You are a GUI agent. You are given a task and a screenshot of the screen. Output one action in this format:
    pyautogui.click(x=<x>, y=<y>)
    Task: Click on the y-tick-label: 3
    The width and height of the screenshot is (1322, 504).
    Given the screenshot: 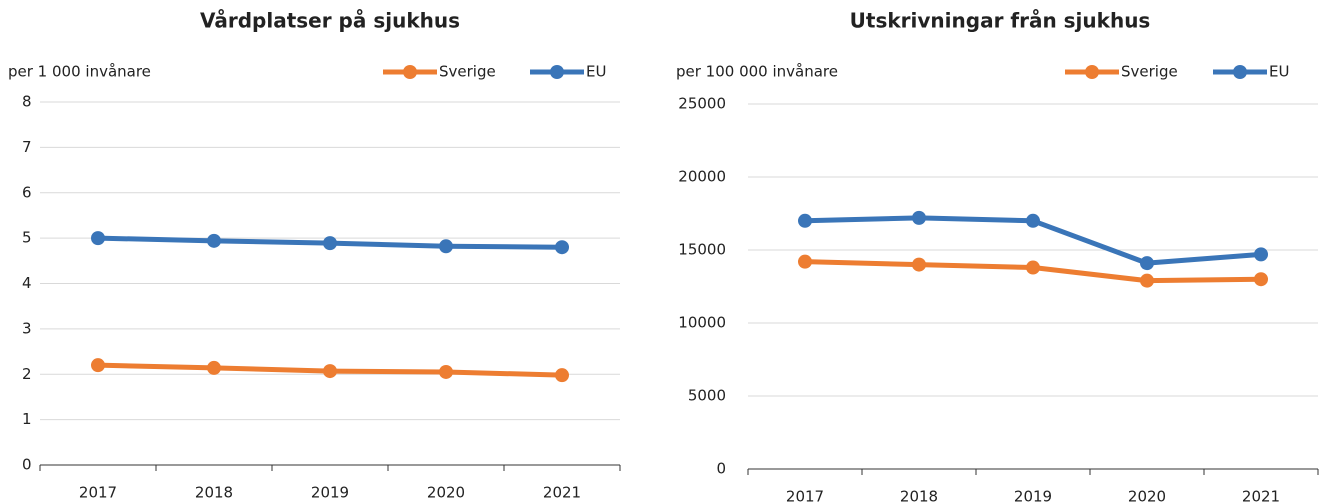 What is the action you would take?
    pyautogui.click(x=27, y=328)
    